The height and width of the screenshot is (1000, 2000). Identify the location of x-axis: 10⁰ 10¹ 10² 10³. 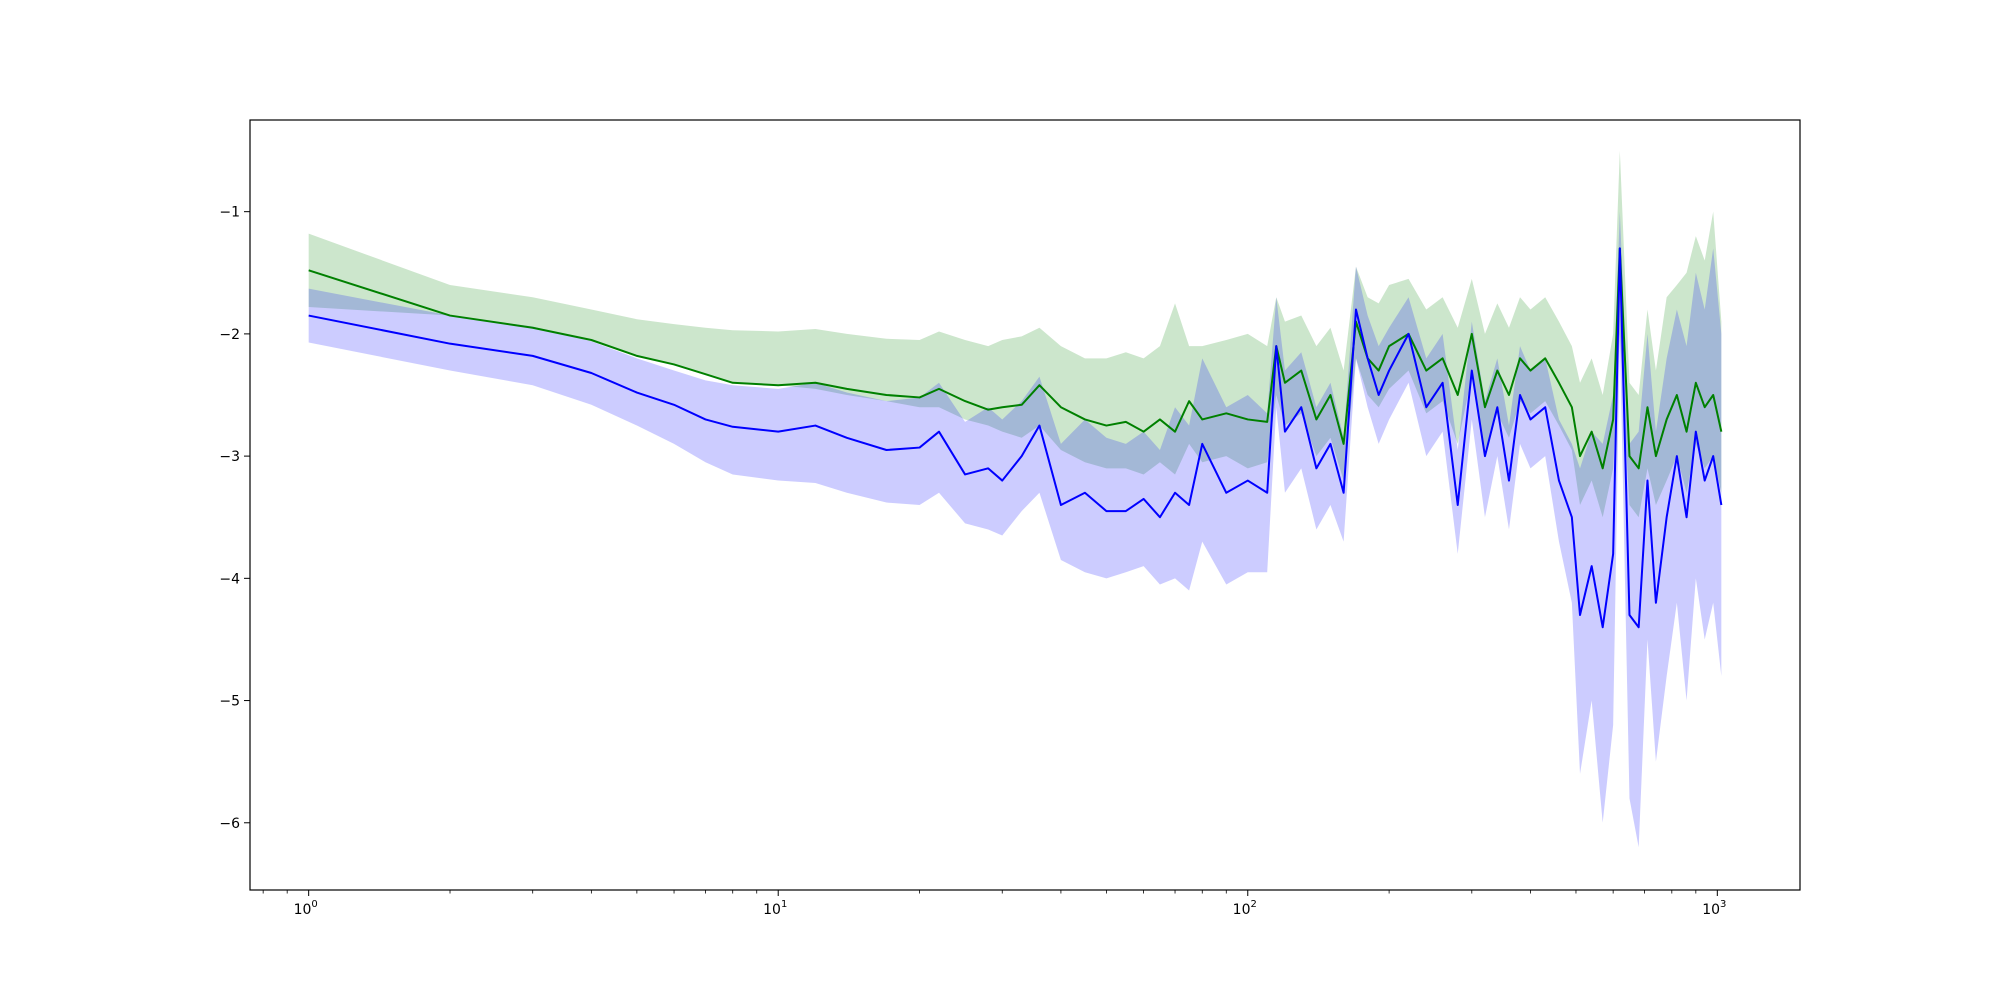
(994, 904).